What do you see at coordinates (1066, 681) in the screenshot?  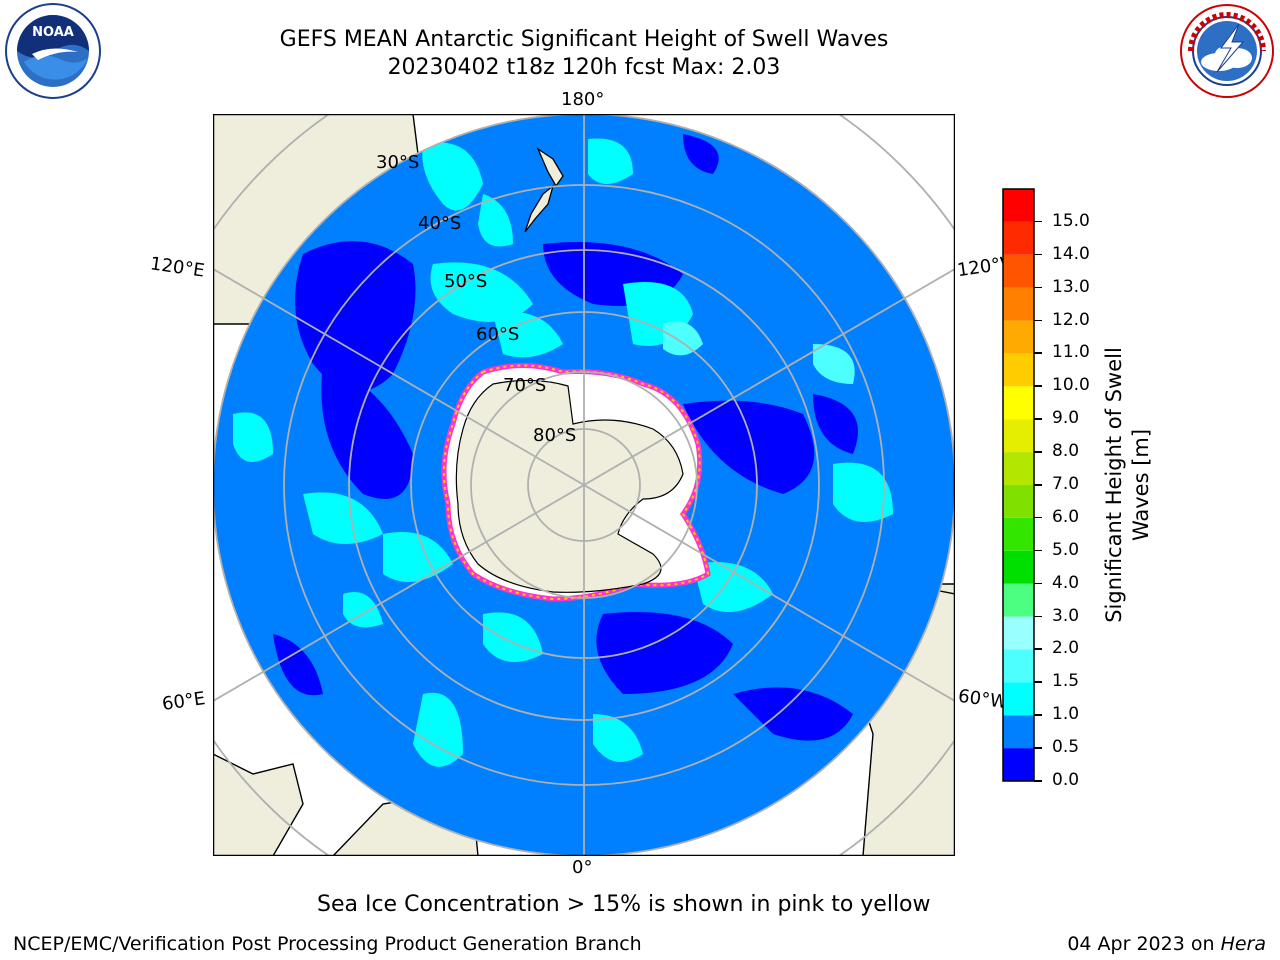 I see `colorbar-tick-label: 1.5` at bounding box center [1066, 681].